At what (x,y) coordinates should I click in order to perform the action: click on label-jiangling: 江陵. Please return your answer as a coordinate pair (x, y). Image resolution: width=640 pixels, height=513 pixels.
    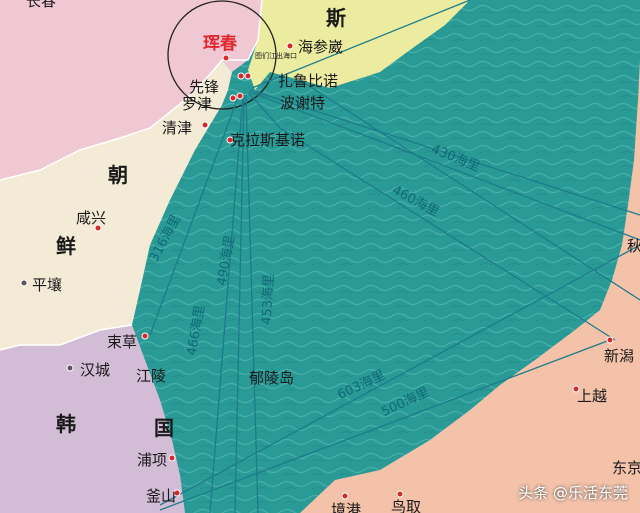
    Looking at the image, I should click on (151, 376).